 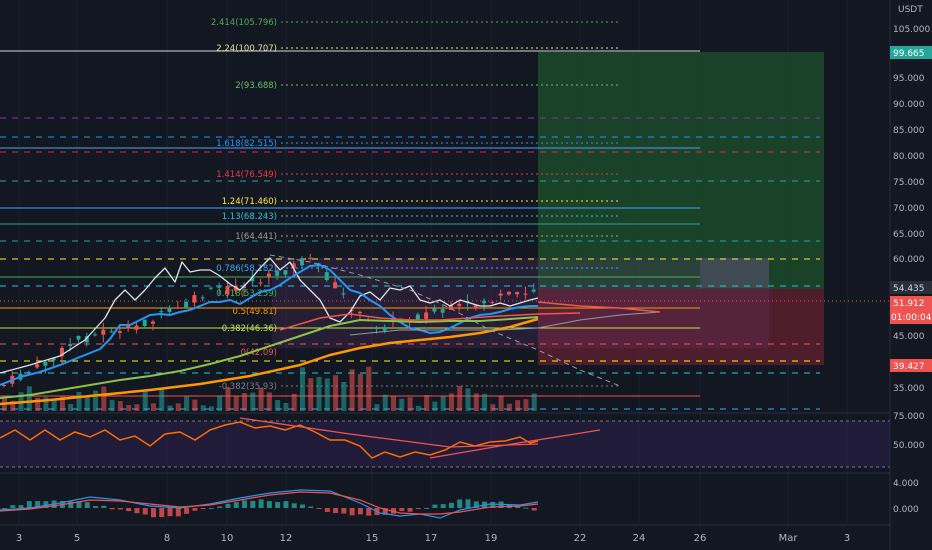 I want to click on price-tick: 90.000, so click(x=909, y=105).